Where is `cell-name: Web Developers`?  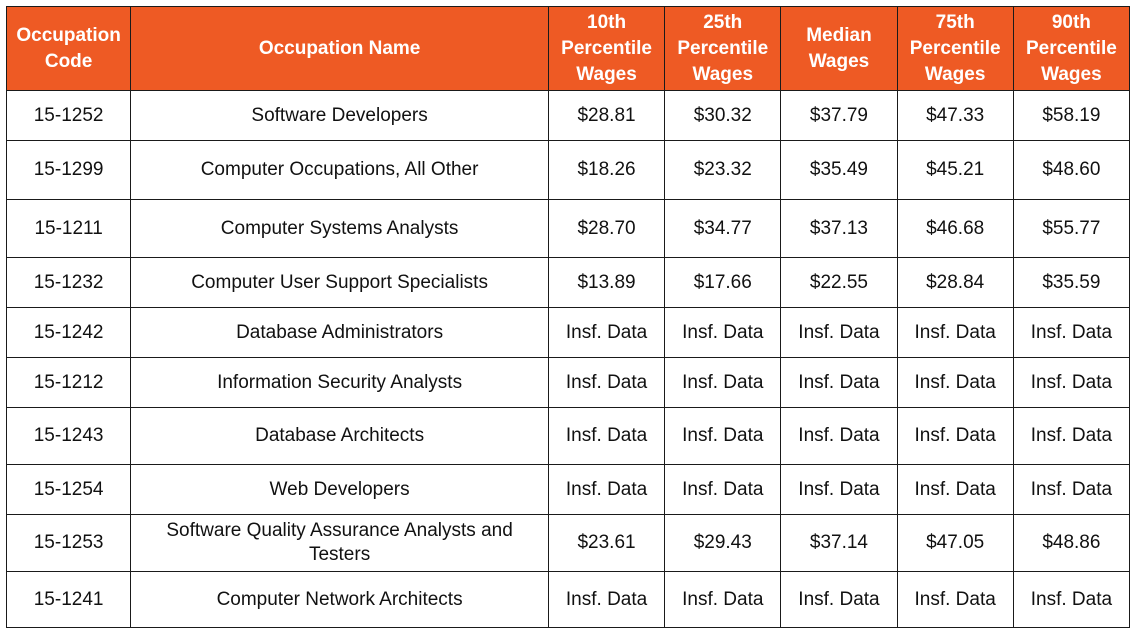 cell-name: Web Developers is located at coordinates (339, 489).